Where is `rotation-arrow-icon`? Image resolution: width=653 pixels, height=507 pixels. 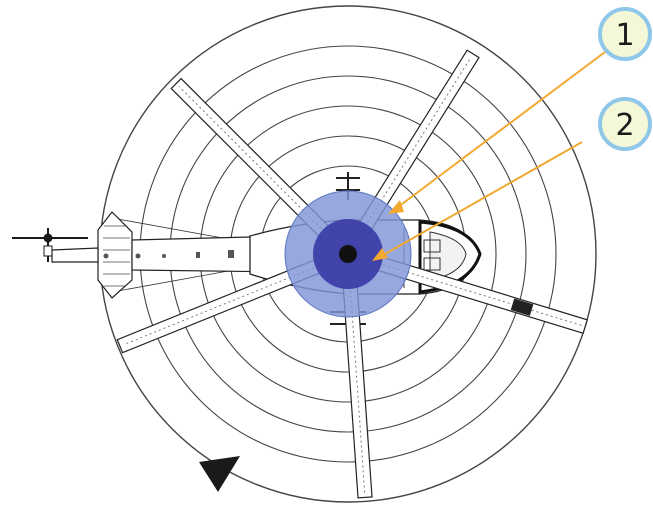 rotation-arrow-icon is located at coordinates (219, 474).